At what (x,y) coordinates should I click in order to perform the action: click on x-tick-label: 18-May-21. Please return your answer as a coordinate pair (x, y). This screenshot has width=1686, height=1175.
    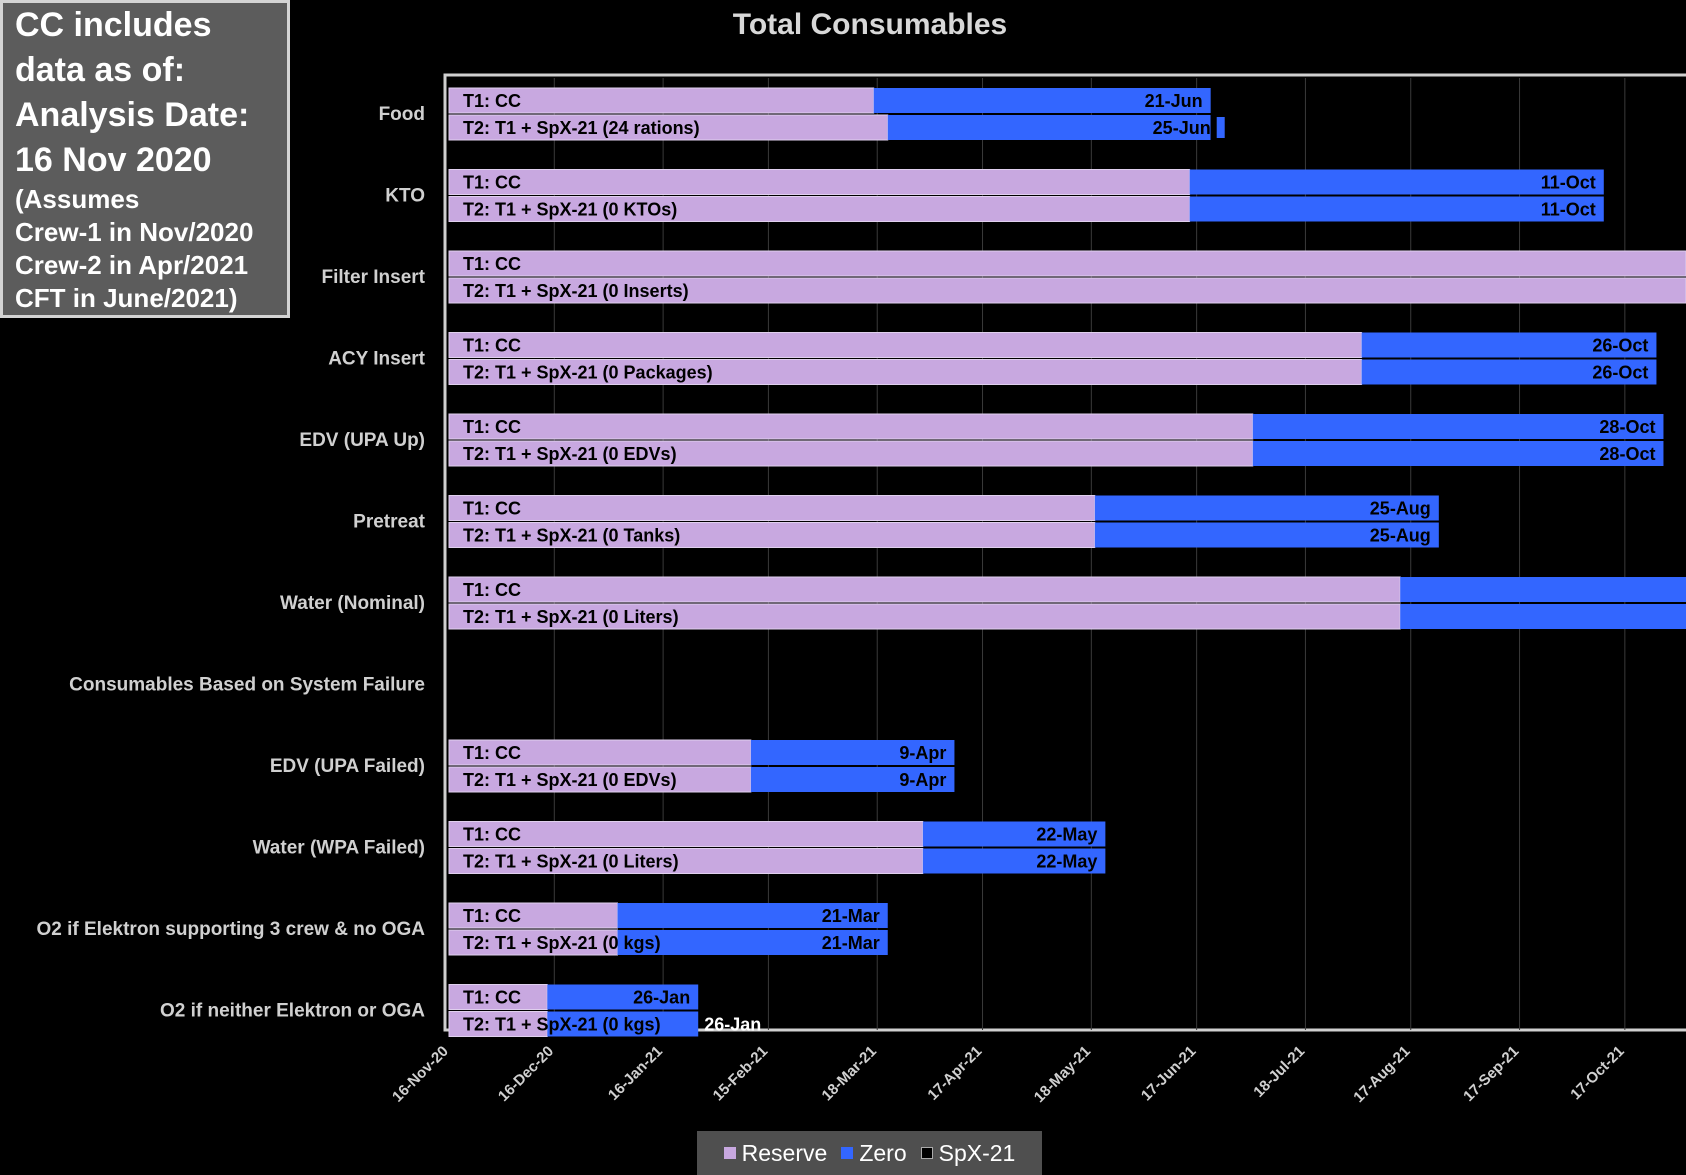
    Looking at the image, I should click on (1062, 1074).